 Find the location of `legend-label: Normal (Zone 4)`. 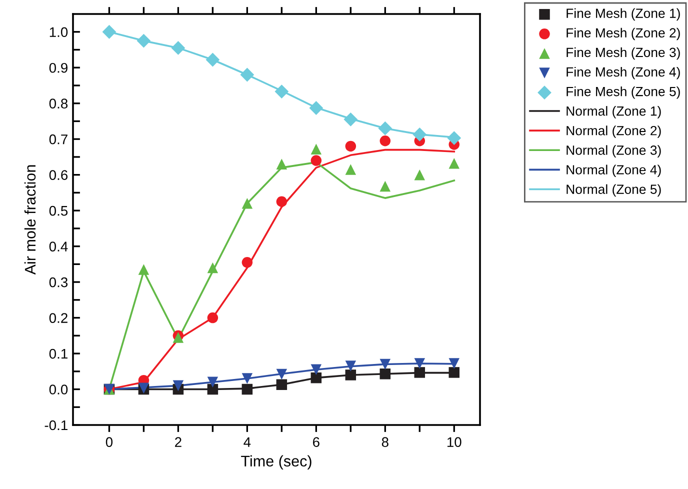

legend-label: Normal (Zone 4) is located at coordinates (613, 171).